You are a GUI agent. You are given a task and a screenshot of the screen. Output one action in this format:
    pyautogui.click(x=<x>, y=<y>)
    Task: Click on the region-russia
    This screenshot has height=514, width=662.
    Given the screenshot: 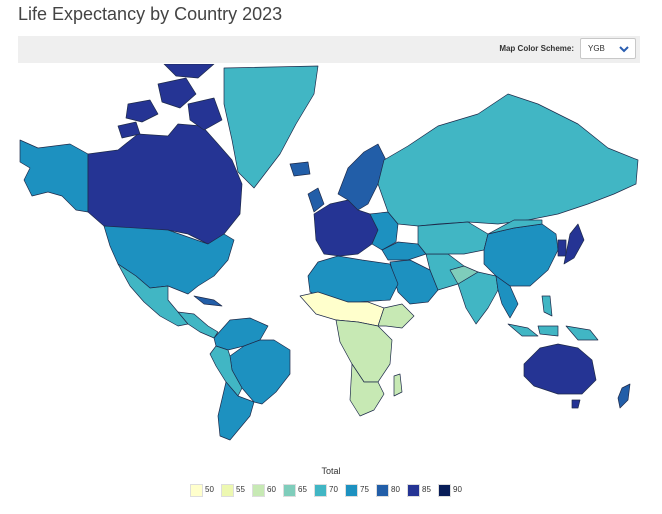 What is the action you would take?
    pyautogui.click(x=508, y=160)
    